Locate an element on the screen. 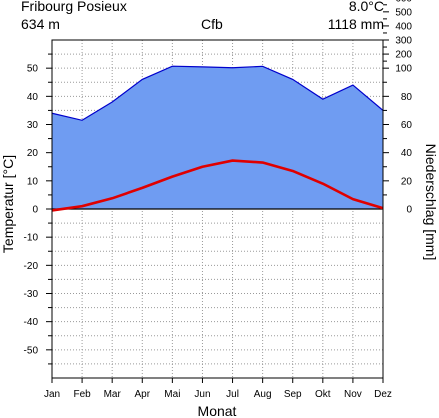  precipitation-tick-label: 300 is located at coordinates (403, 41).